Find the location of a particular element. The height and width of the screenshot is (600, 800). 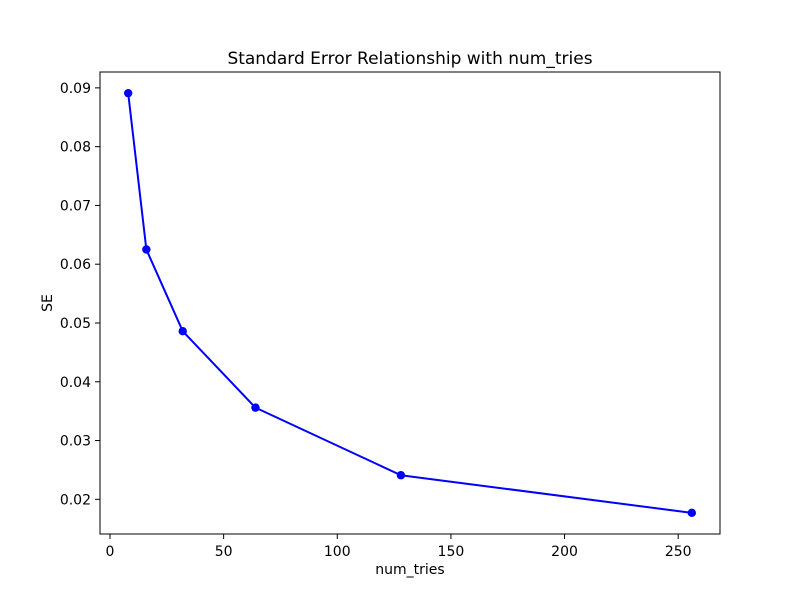

x-tick-label: 250 is located at coordinates (678, 552).